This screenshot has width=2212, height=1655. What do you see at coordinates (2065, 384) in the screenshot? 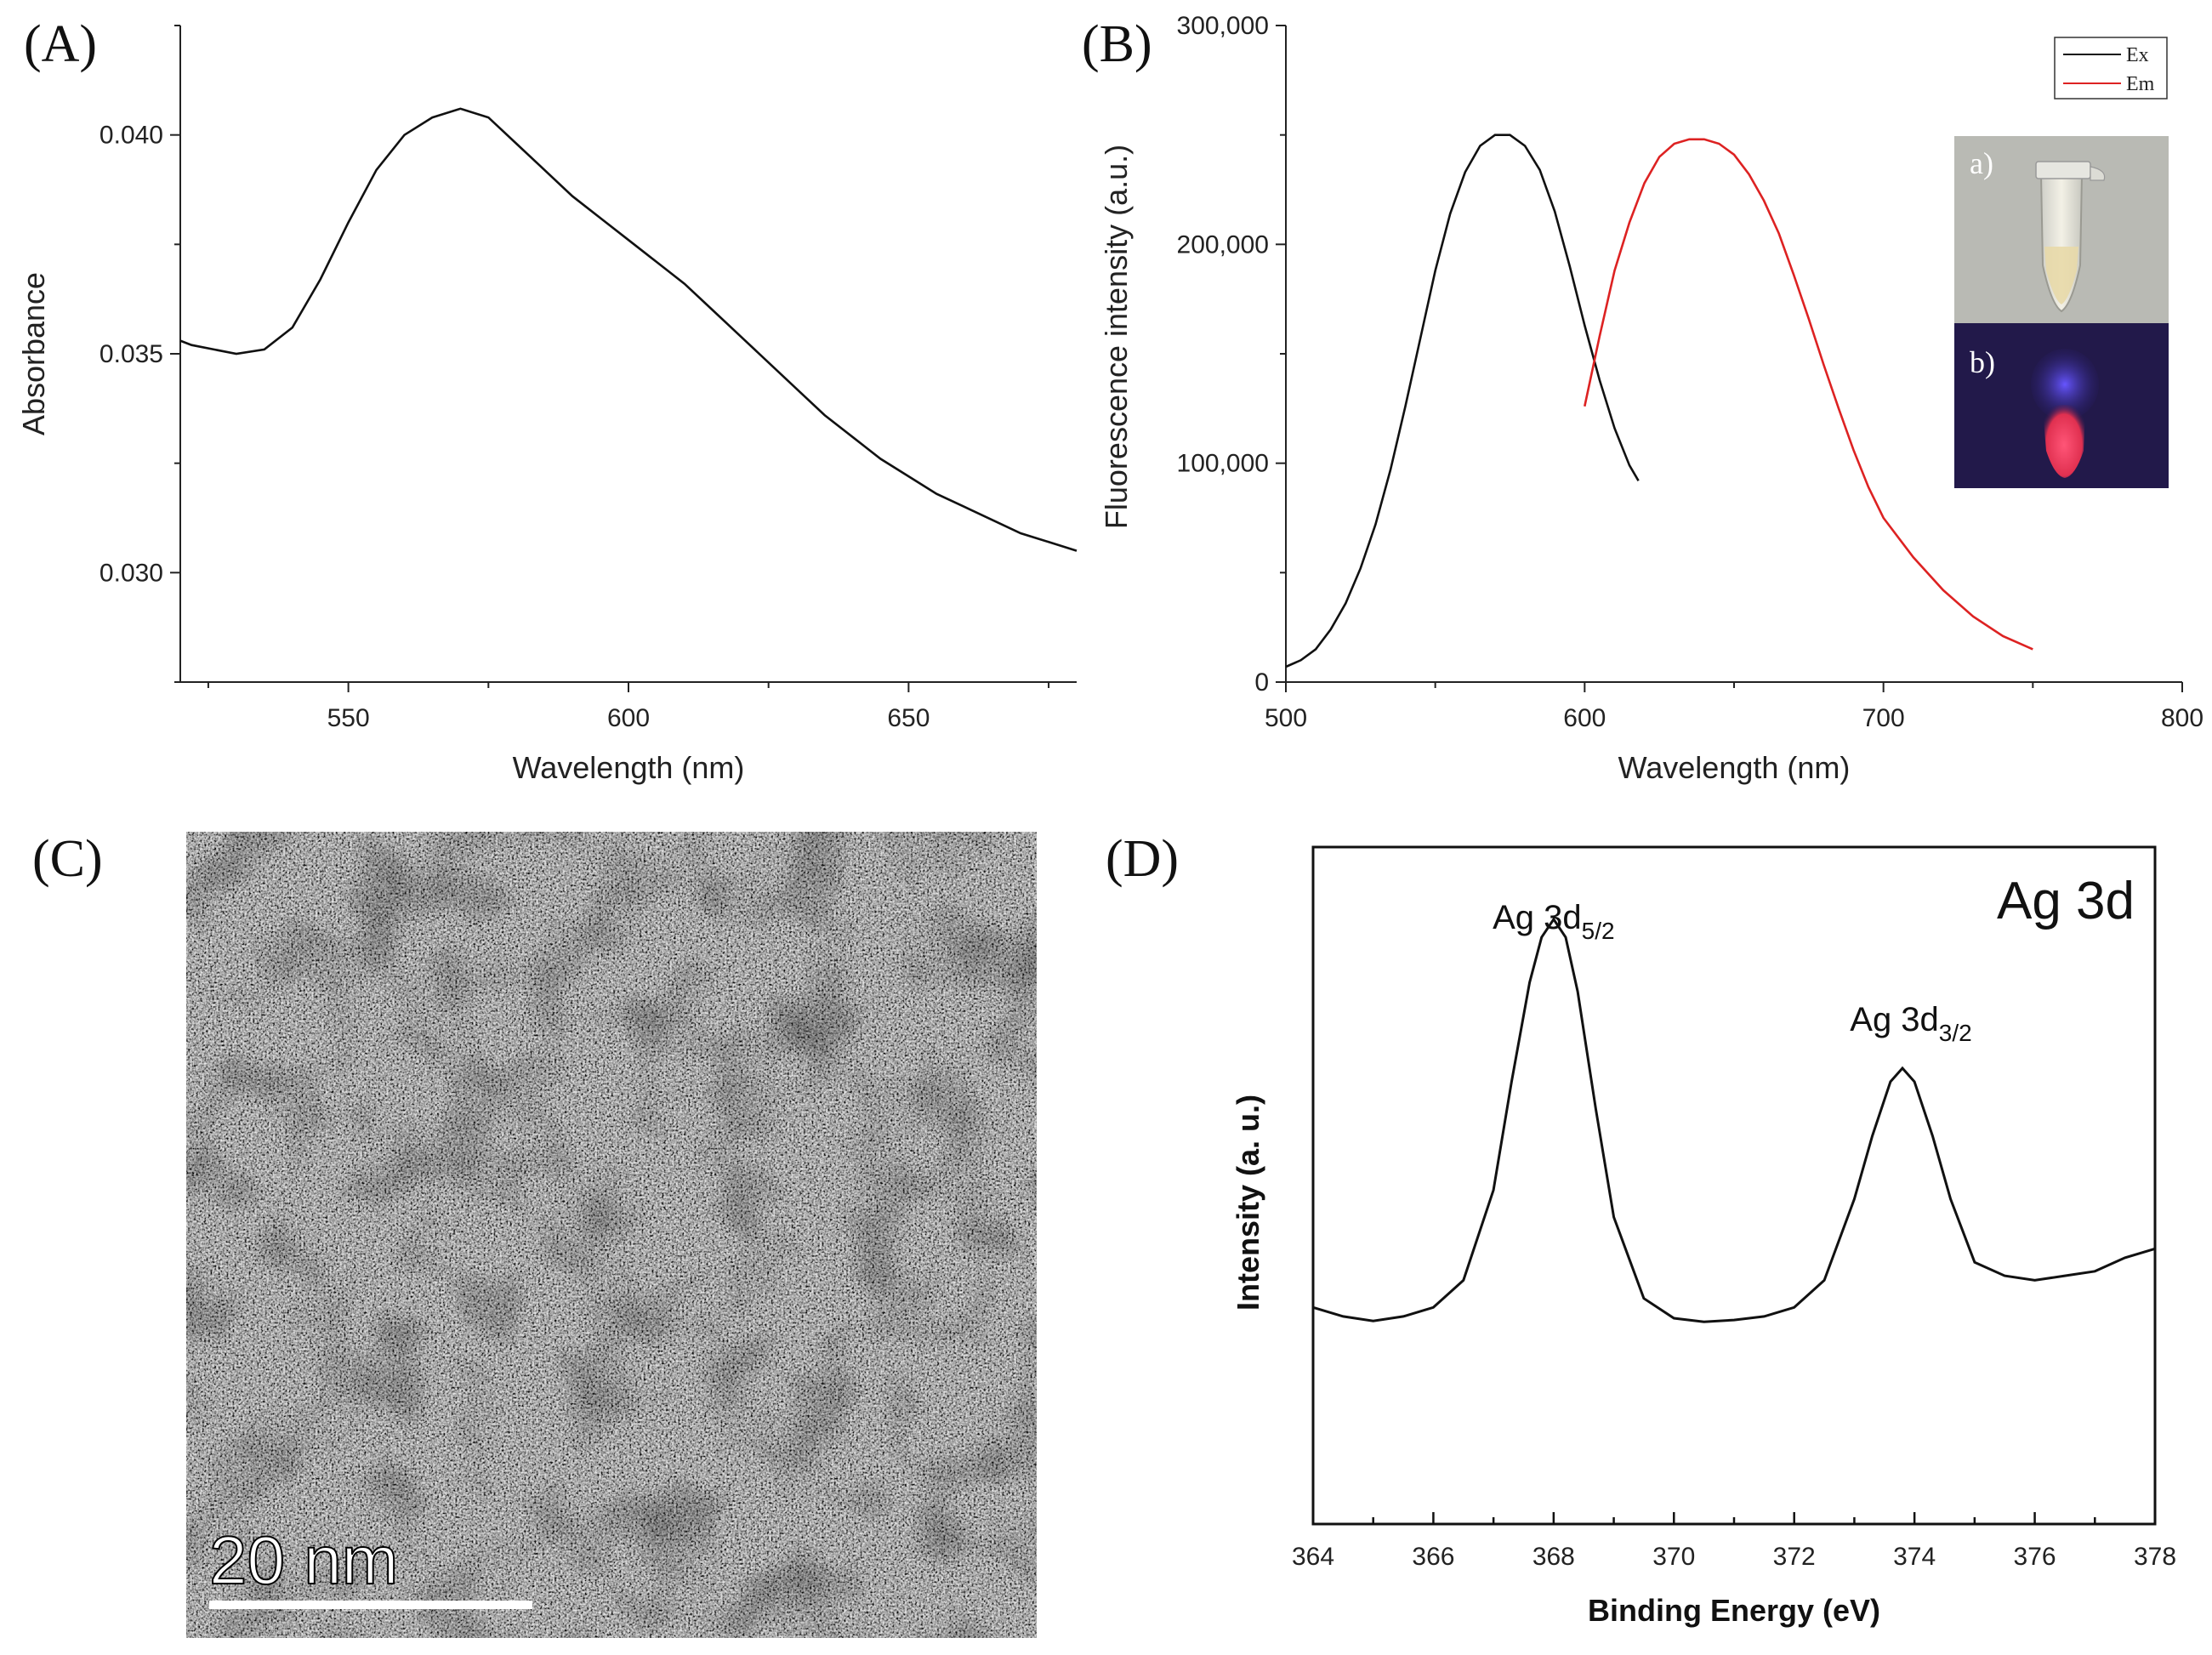
I see `tube-uv-blue-glow` at bounding box center [2065, 384].